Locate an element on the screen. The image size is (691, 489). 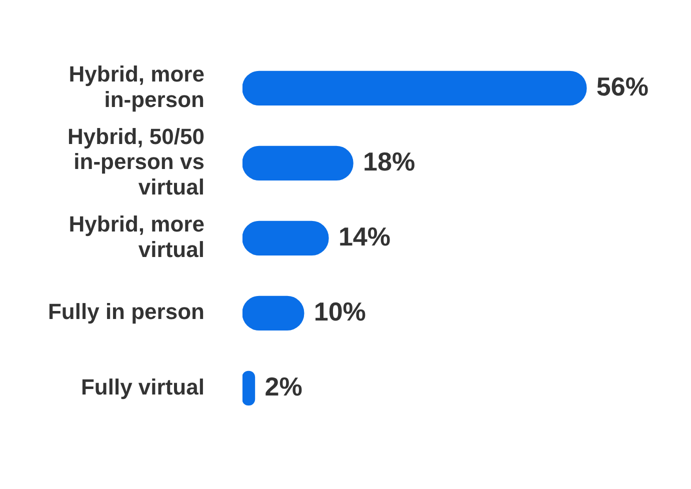
y-tick-label: Hybrid, 50/50 in-person vs virtual is located at coordinates (136, 162).